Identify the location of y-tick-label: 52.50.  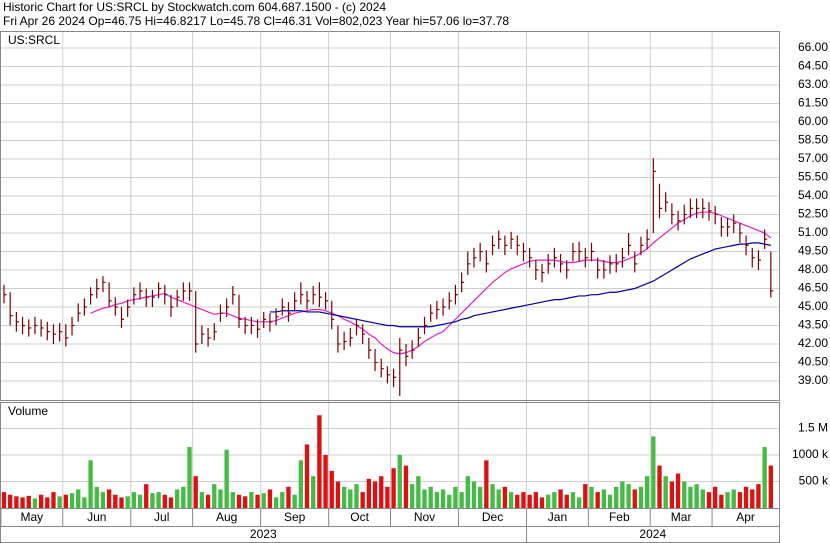
(813, 214).